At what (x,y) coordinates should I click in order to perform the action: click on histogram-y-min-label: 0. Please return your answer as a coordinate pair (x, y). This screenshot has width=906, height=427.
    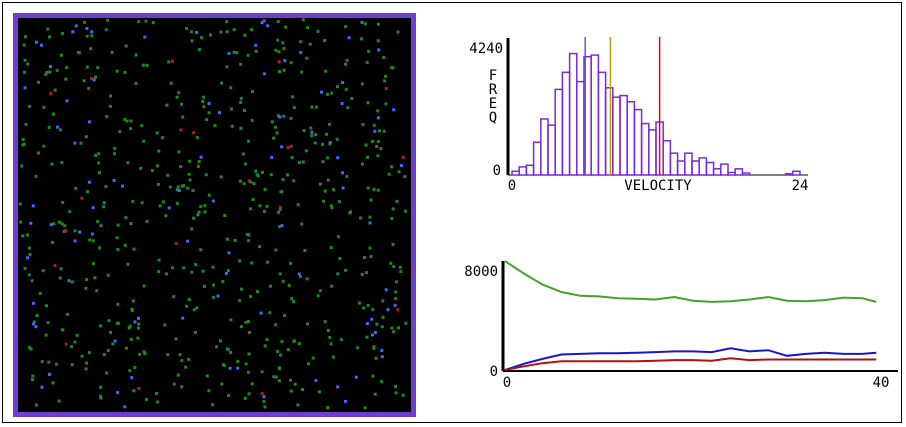
    Looking at the image, I should click on (497, 171).